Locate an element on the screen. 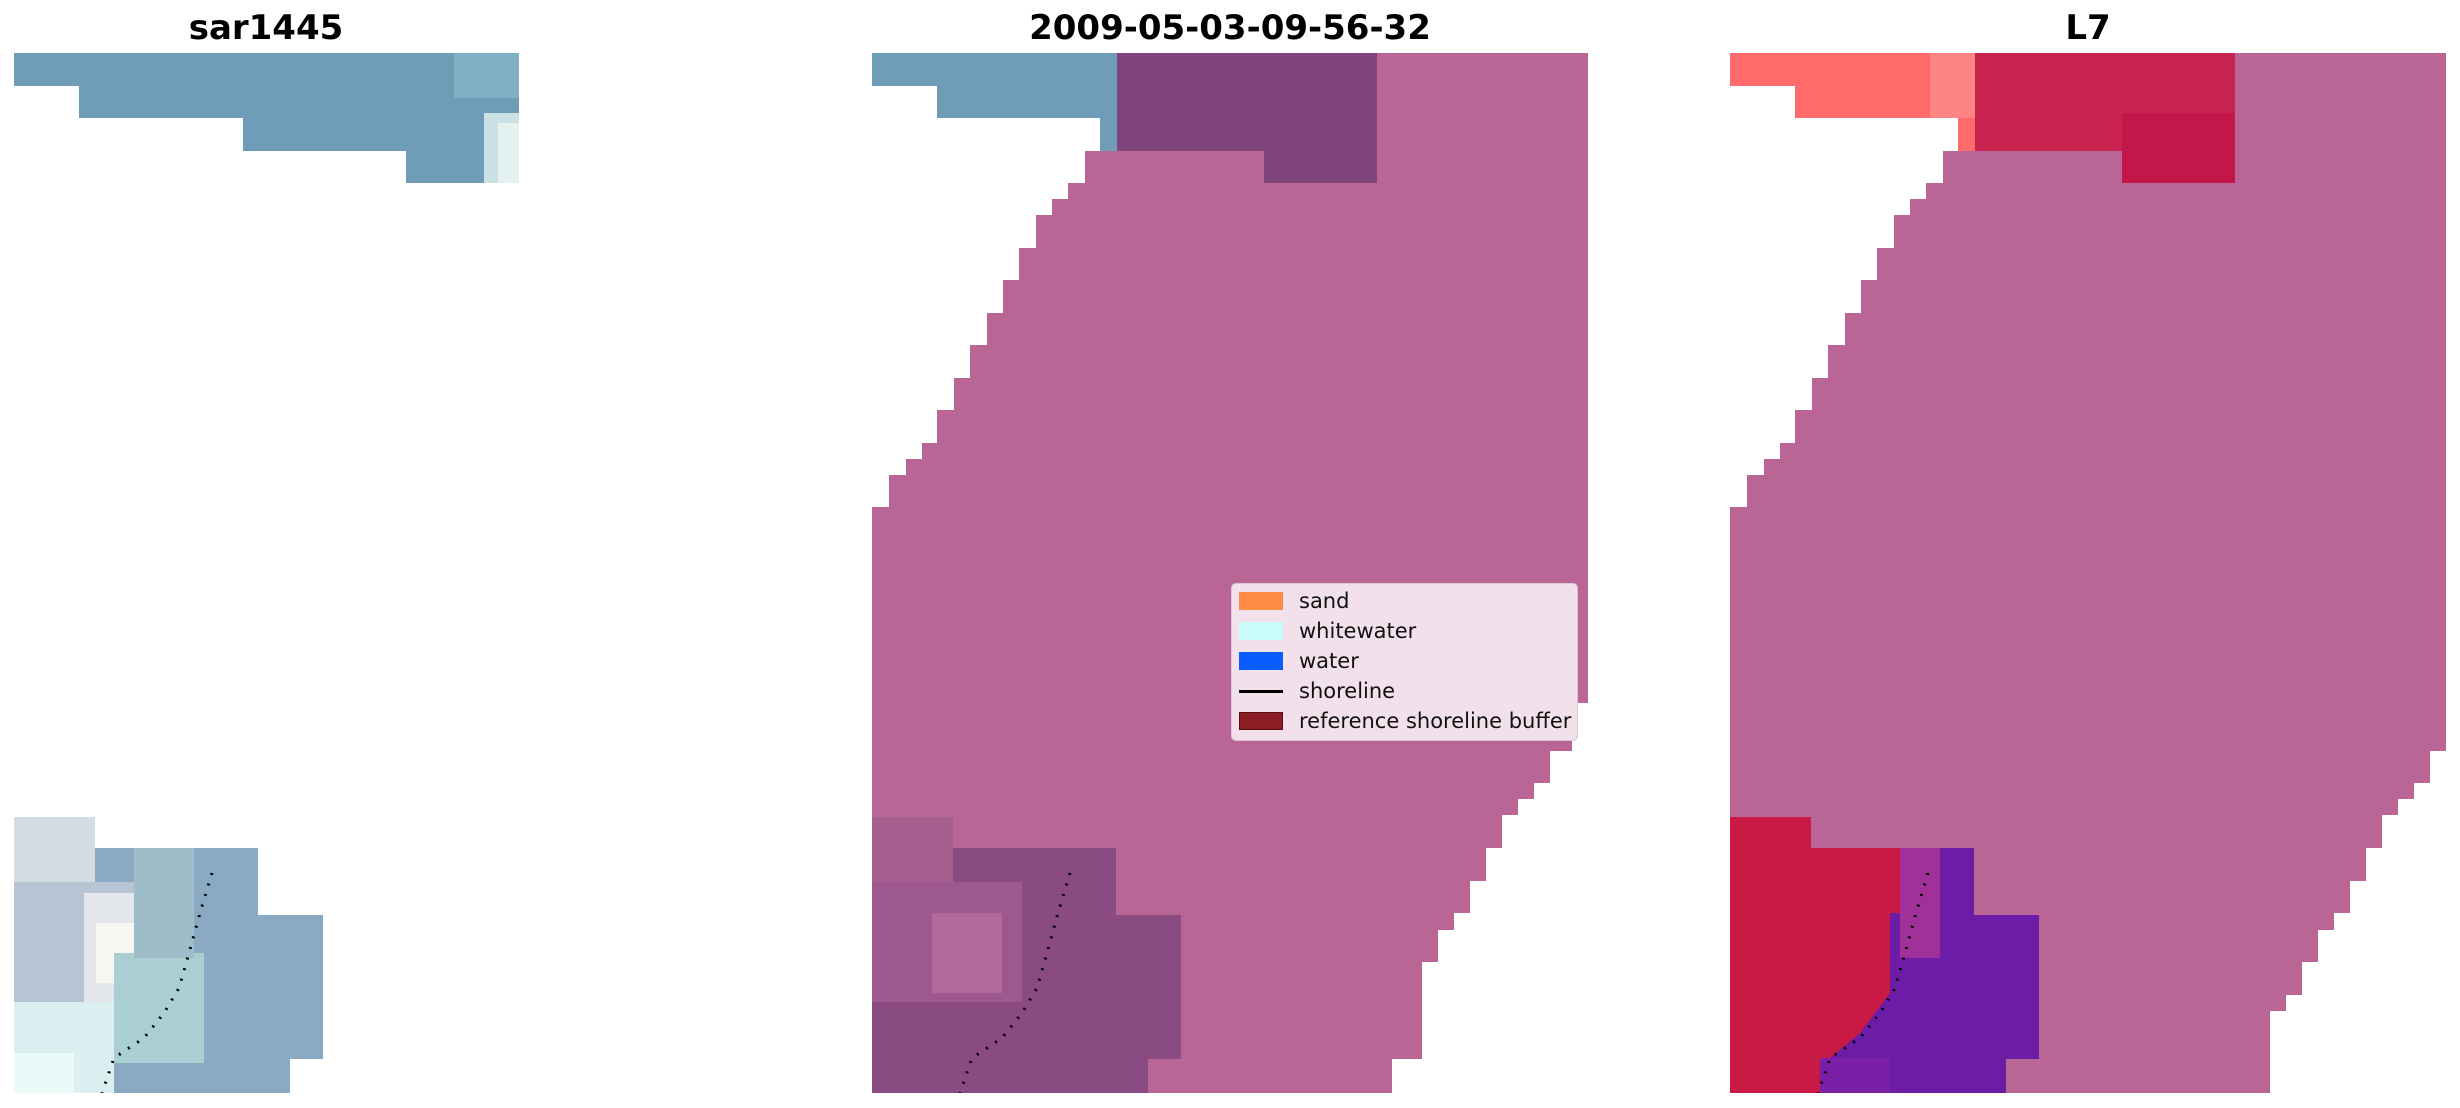 This screenshot has height=1108, width=2460. shoreline-line-swatch is located at coordinates (1261, 691).